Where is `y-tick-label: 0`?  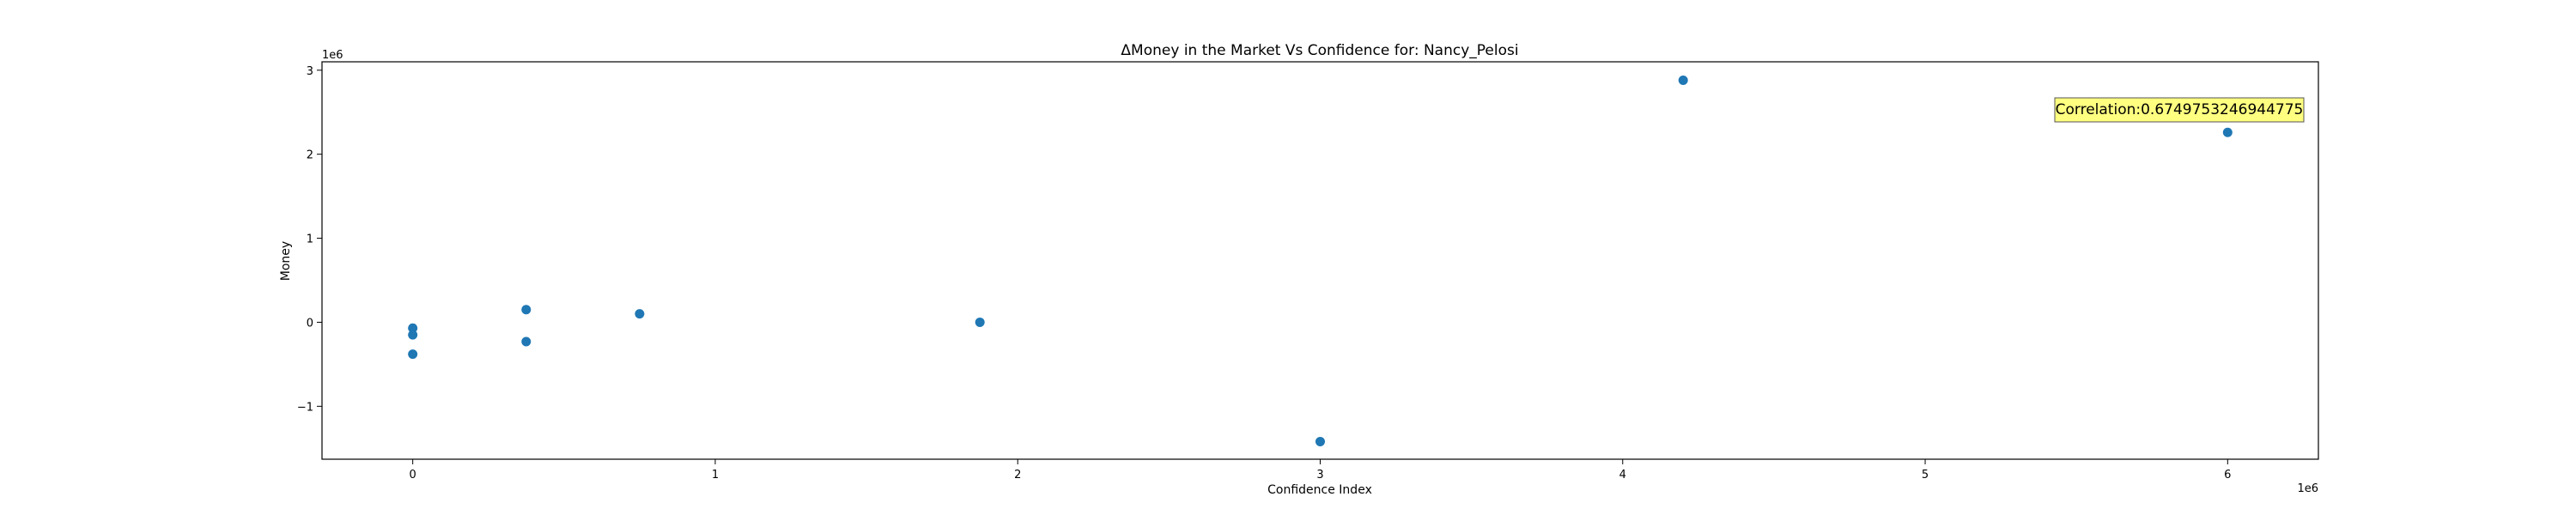 y-tick-label: 0 is located at coordinates (310, 323).